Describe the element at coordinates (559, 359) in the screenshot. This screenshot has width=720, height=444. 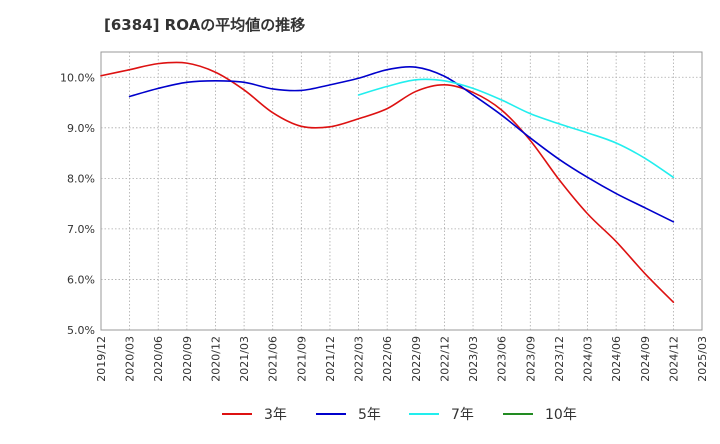
I see `x-tick-label: 2023/12` at that location.